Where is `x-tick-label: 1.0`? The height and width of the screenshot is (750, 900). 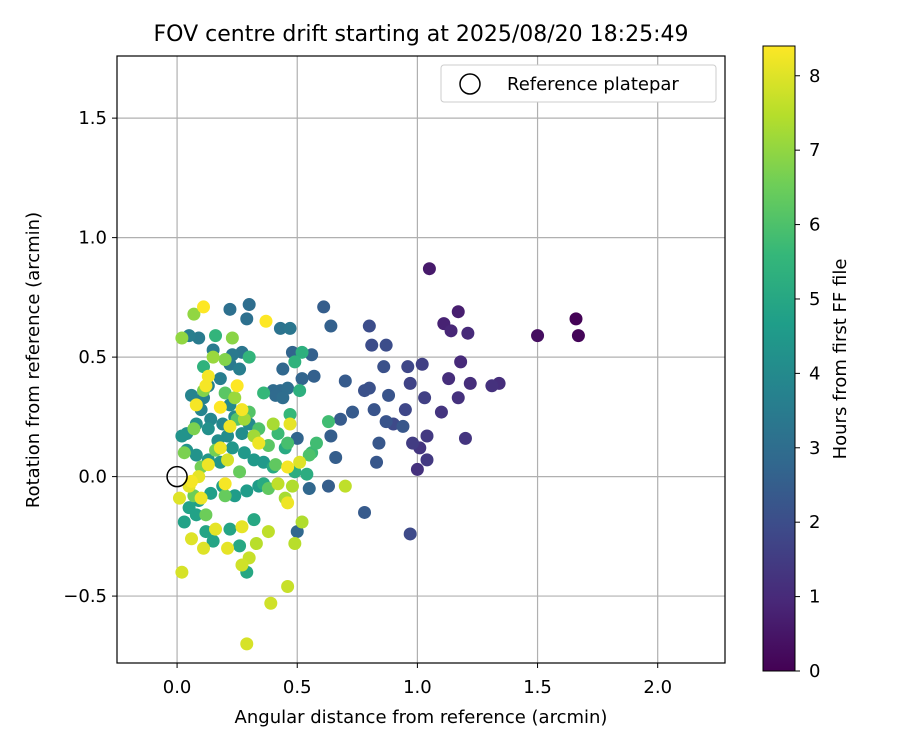
x-tick-label: 1.0 is located at coordinates (417, 687).